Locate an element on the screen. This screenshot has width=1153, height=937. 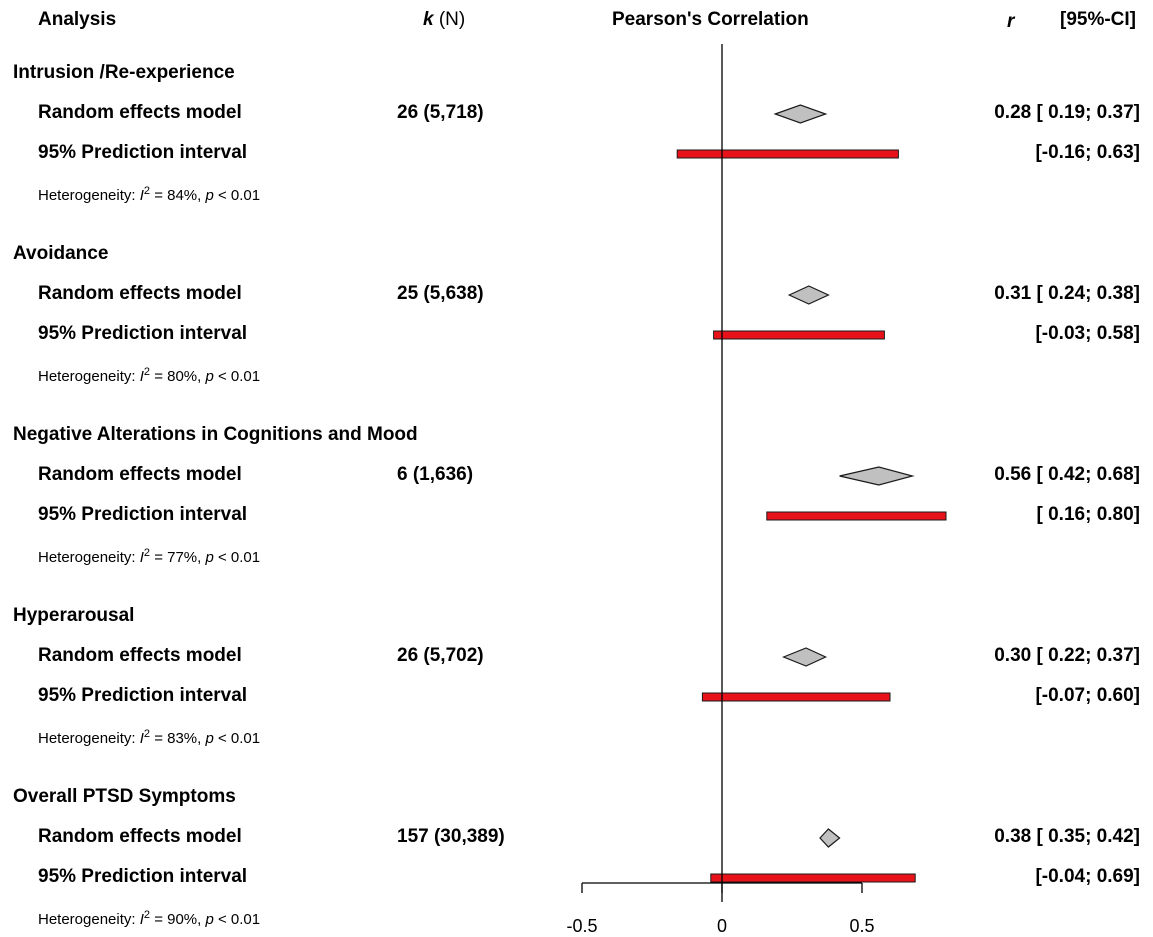
k-n-value: 157 (30,389) is located at coordinates (451, 836).